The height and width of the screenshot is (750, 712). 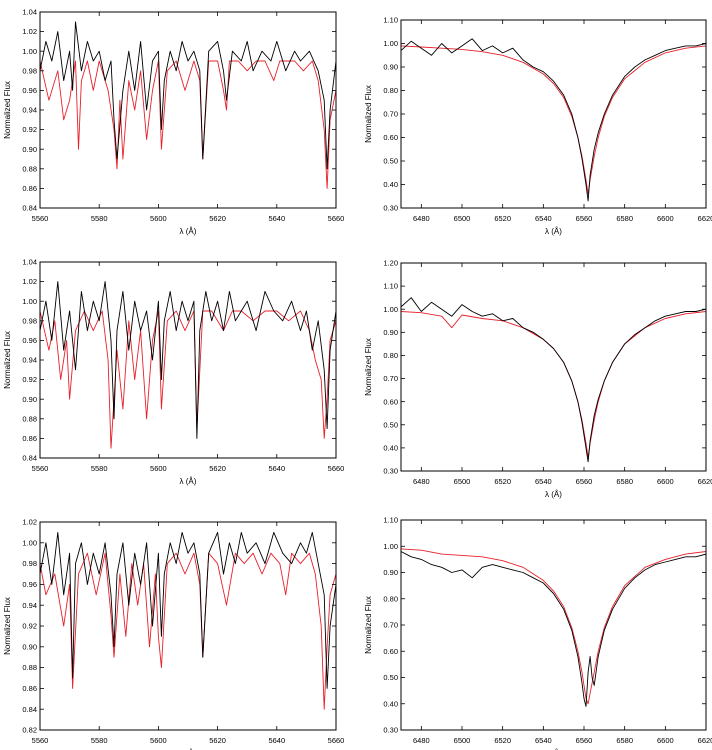 I want to click on x-tick-label: 5620, so click(x=217, y=468).